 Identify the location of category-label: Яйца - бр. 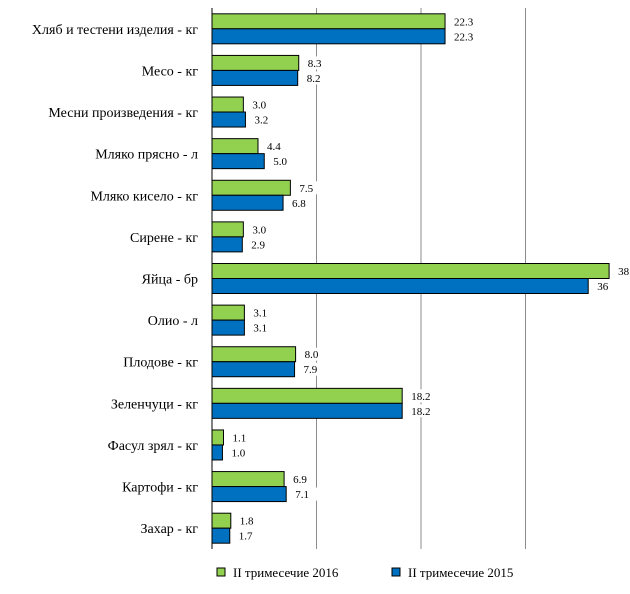
(170, 280).